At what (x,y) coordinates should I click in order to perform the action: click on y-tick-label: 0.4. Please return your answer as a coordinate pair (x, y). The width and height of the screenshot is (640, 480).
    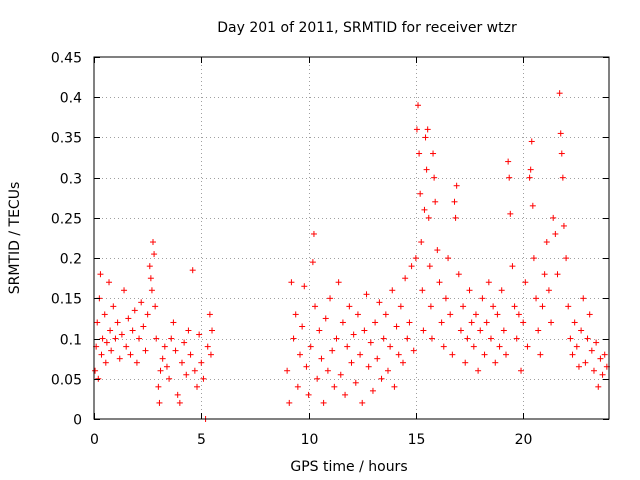
    Looking at the image, I should click on (71, 99).